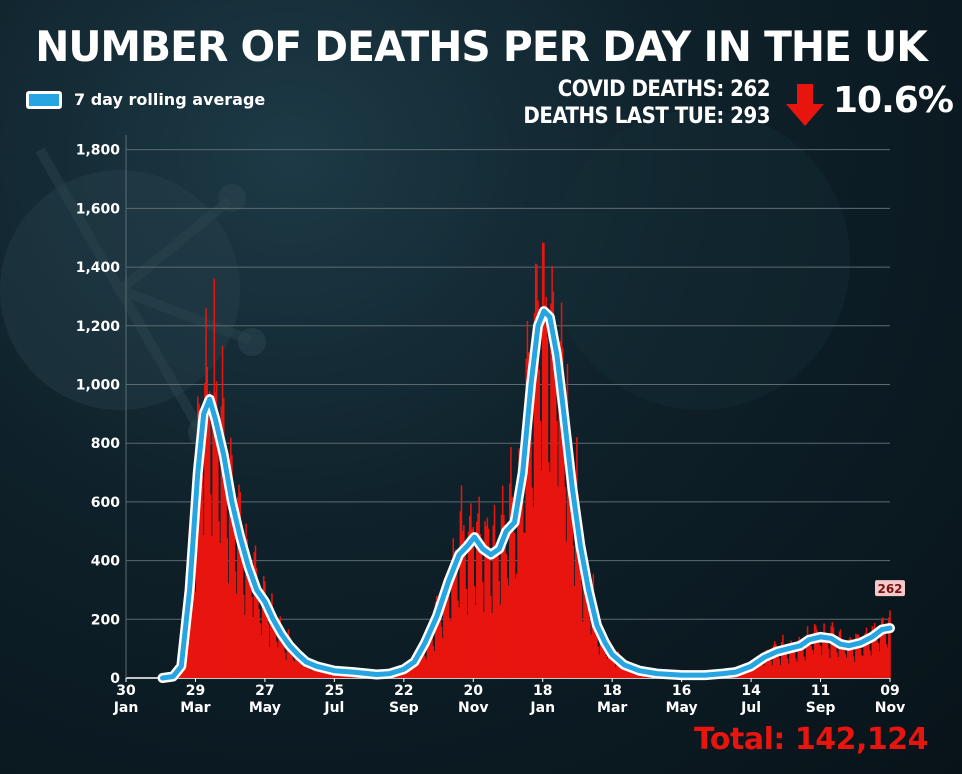  I want to click on x-tick-day: 29, so click(195, 691).